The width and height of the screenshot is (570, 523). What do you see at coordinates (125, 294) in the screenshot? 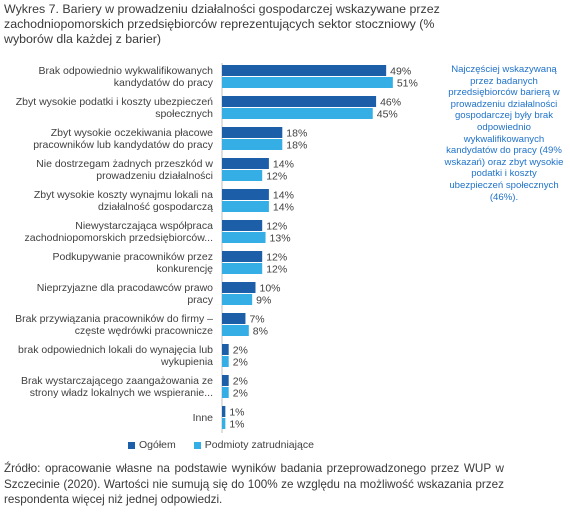
I see `category-label: Nieprzyjazne dla pracodawców prawo pracy` at bounding box center [125, 294].